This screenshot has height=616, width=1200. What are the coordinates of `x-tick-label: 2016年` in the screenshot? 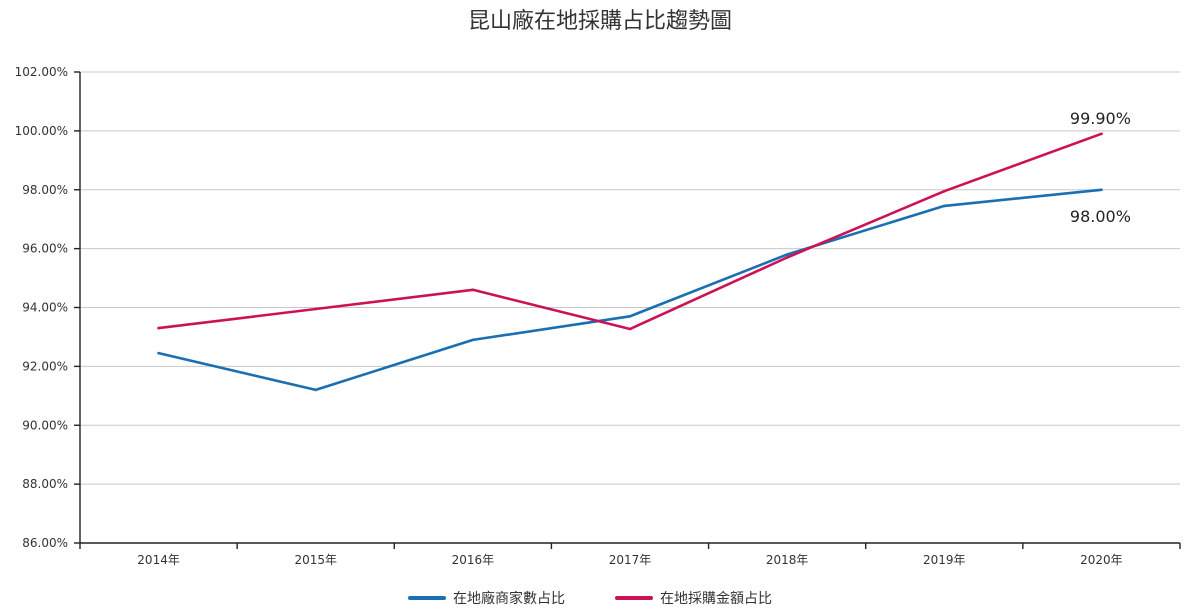 It's located at (473, 560).